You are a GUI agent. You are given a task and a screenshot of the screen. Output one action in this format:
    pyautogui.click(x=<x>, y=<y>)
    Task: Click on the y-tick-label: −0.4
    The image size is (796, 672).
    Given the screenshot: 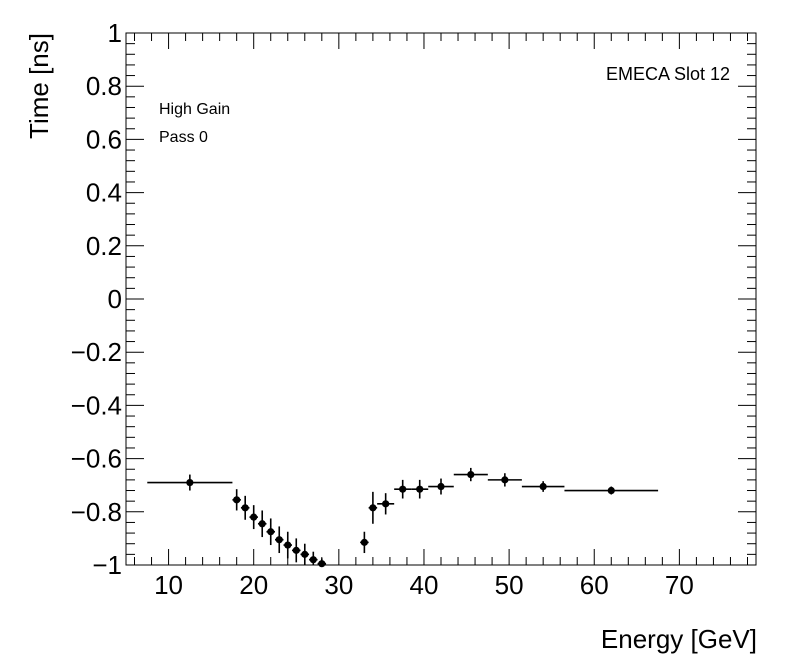 What is the action you would take?
    pyautogui.click(x=96, y=405)
    